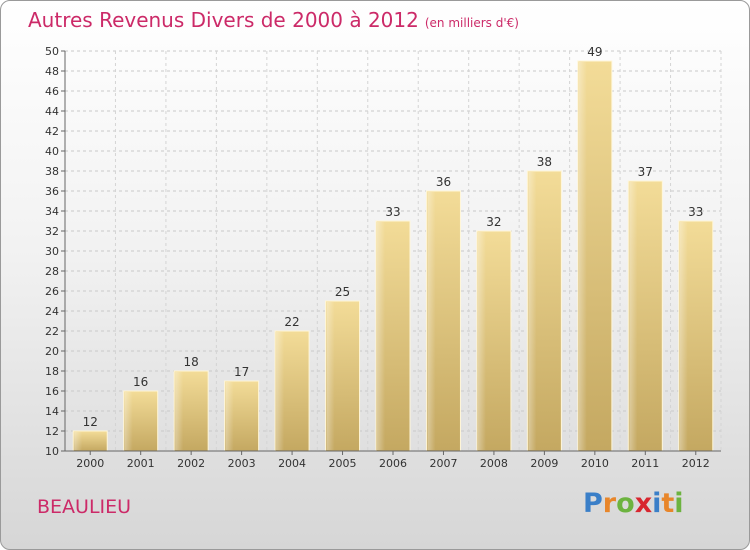  What do you see at coordinates (52, 151) in the screenshot?
I see `y-tick-label: 40` at bounding box center [52, 151].